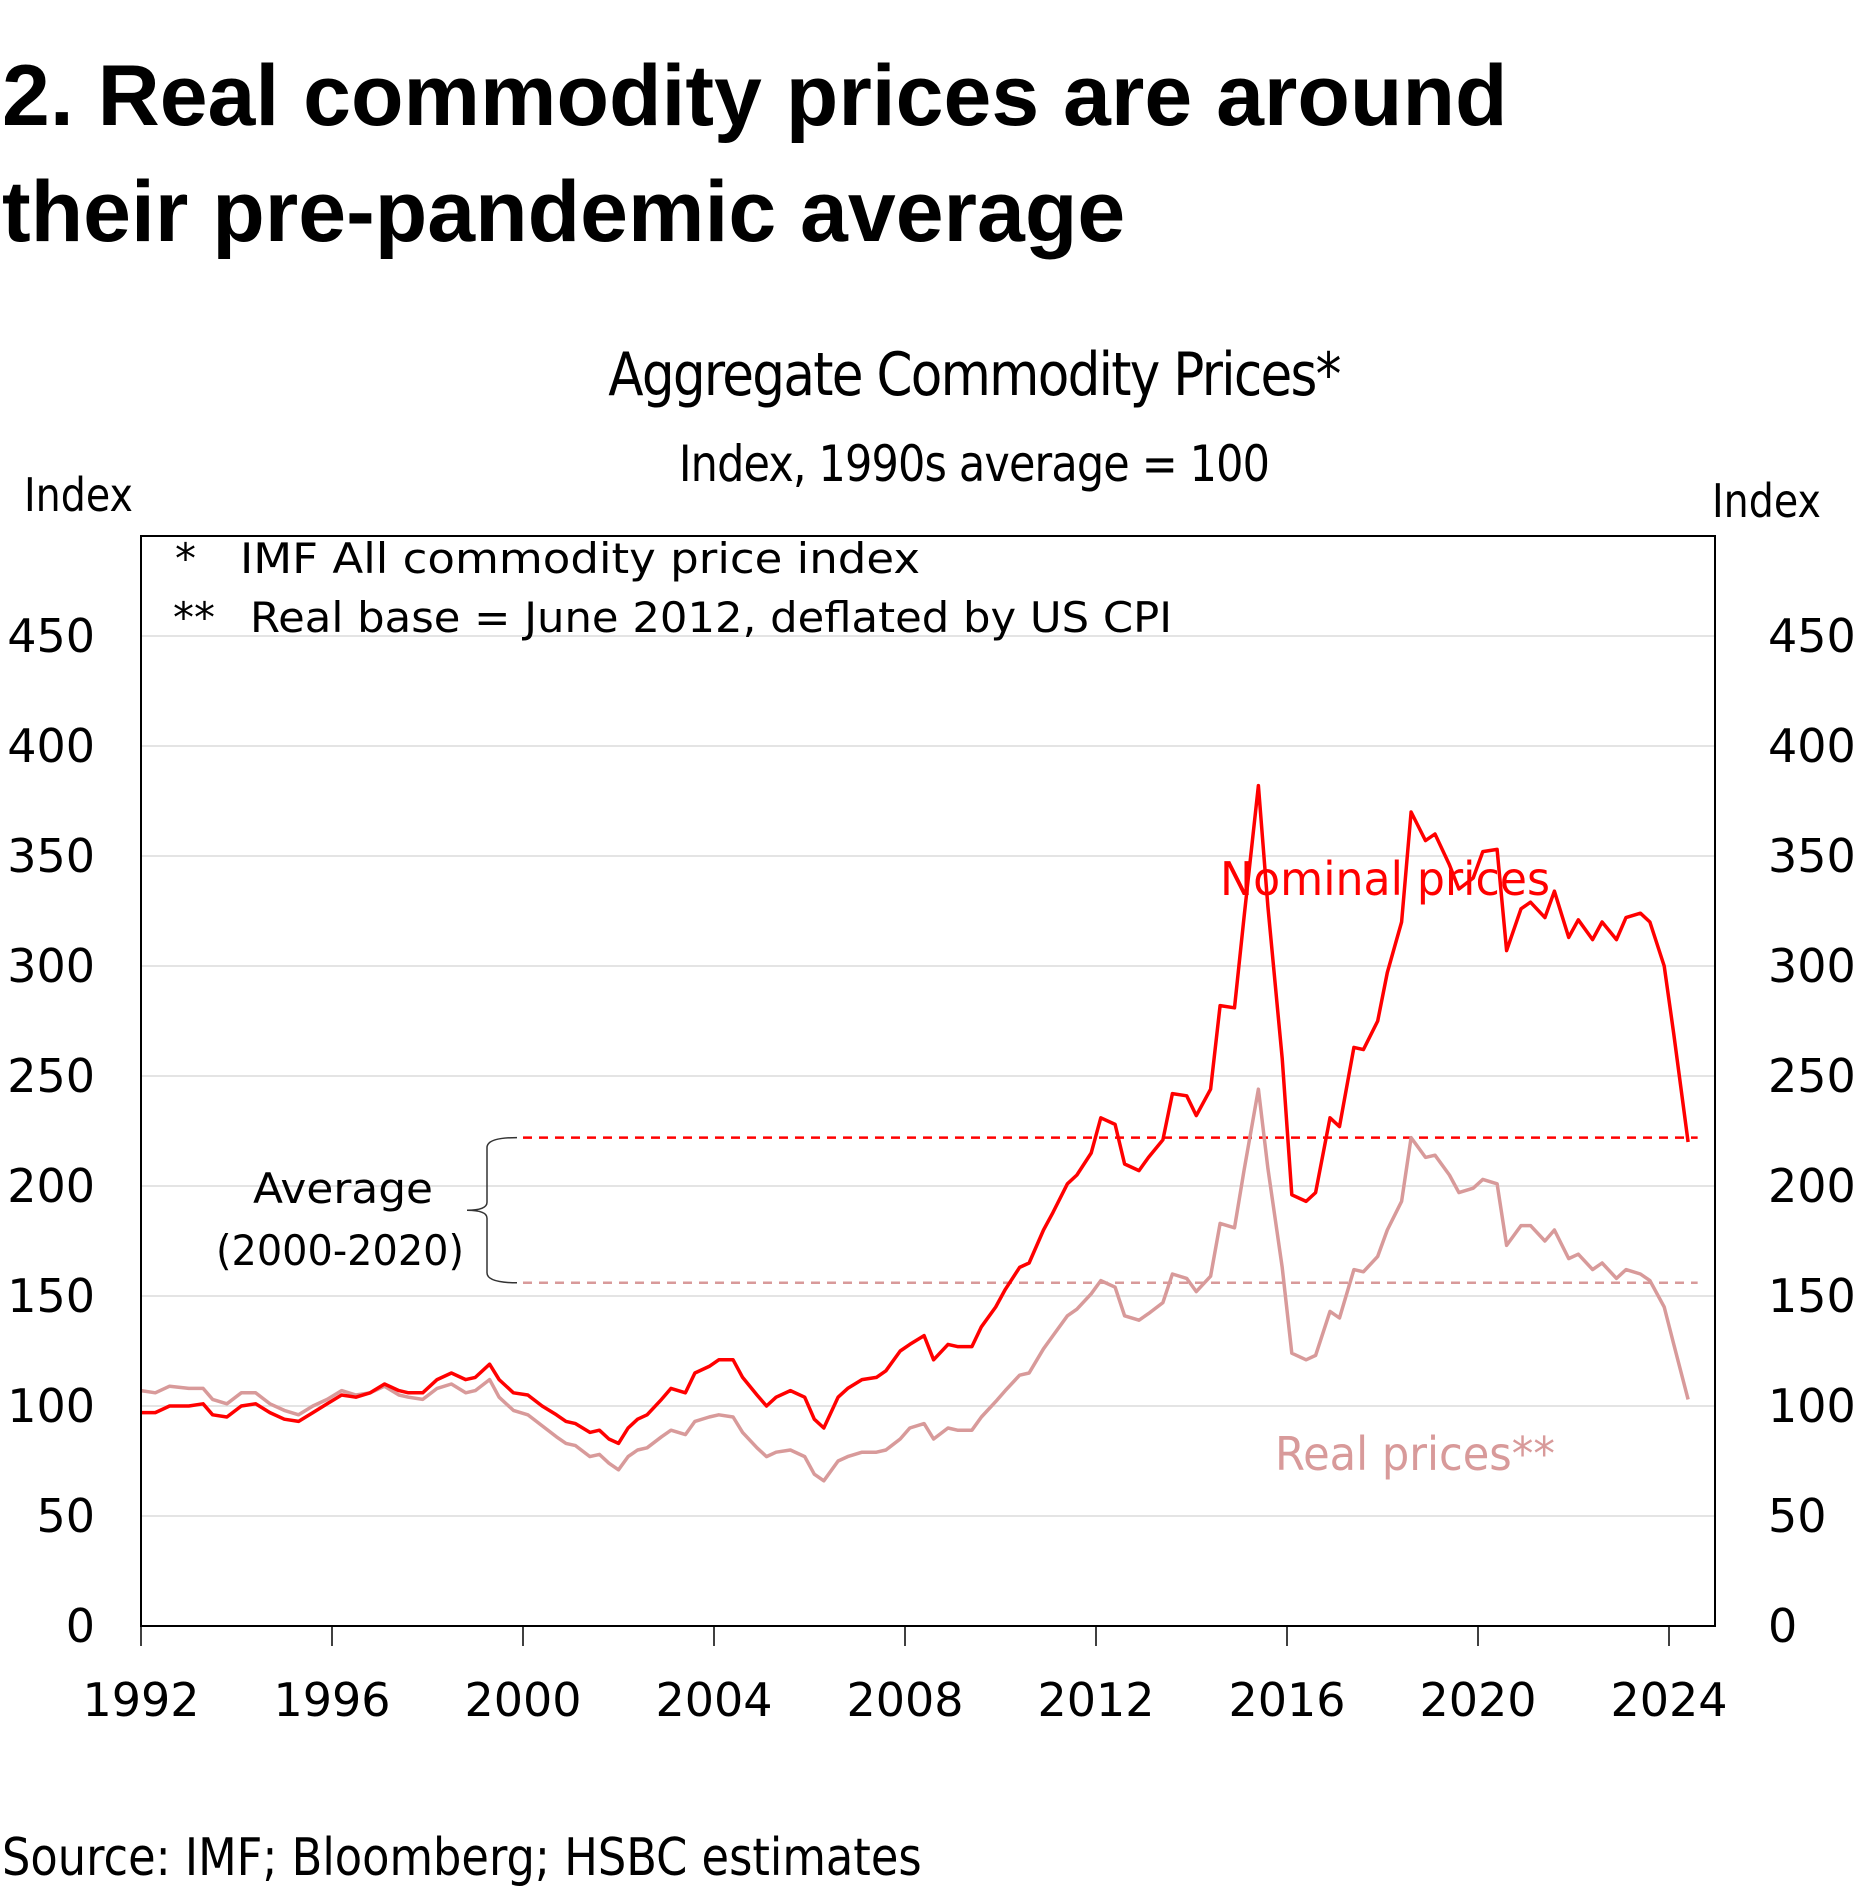 The height and width of the screenshot is (1902, 1857). I want to click on y-tick-right-400: 400, so click(1812, 746).